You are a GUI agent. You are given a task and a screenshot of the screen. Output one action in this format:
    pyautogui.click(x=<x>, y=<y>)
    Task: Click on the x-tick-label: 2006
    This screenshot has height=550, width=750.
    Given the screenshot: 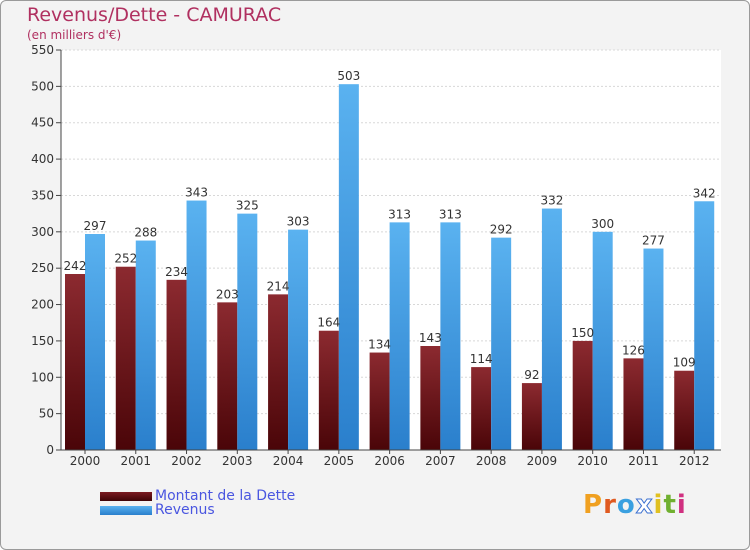 What is the action you would take?
    pyautogui.click(x=389, y=461)
    